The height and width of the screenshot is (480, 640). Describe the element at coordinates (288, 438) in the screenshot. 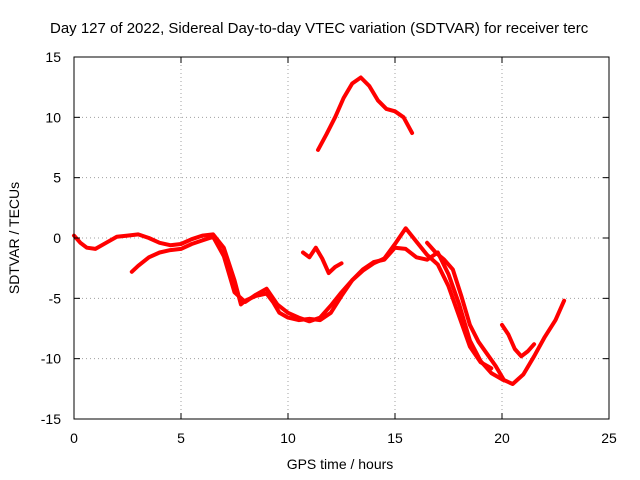

I see `x-tick-label: 10` at that location.